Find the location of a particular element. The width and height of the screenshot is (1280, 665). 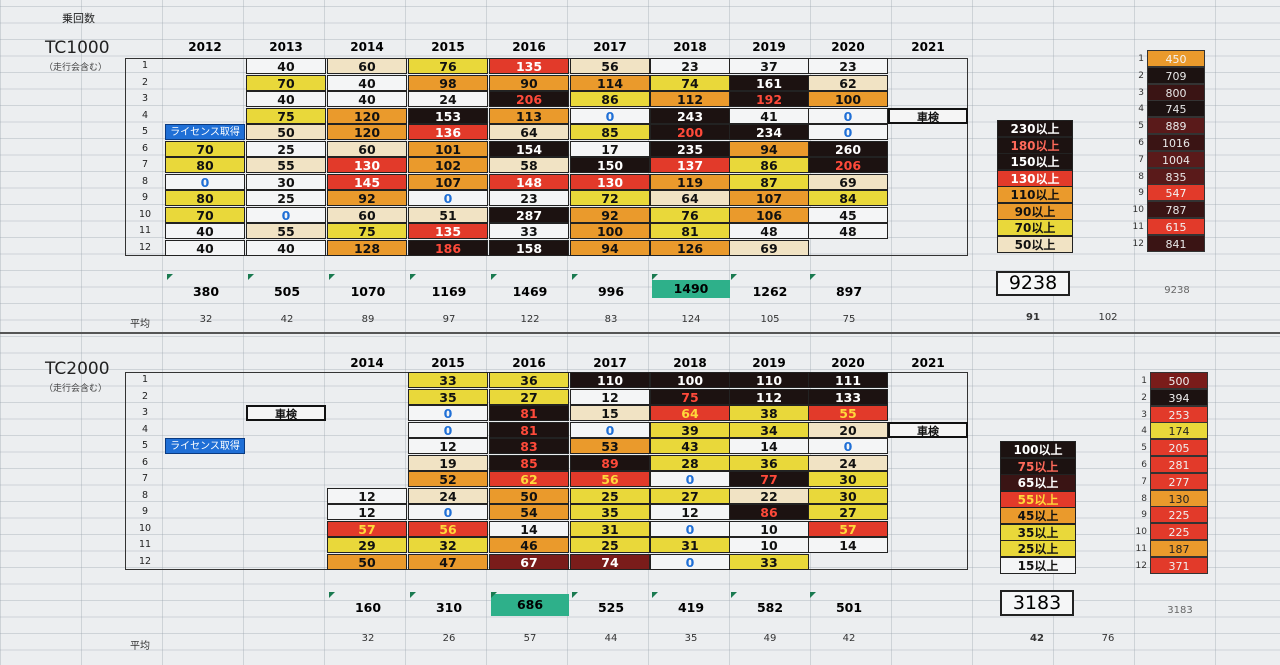

tc2000-rank-number: 5 is located at coordinates (1144, 448).